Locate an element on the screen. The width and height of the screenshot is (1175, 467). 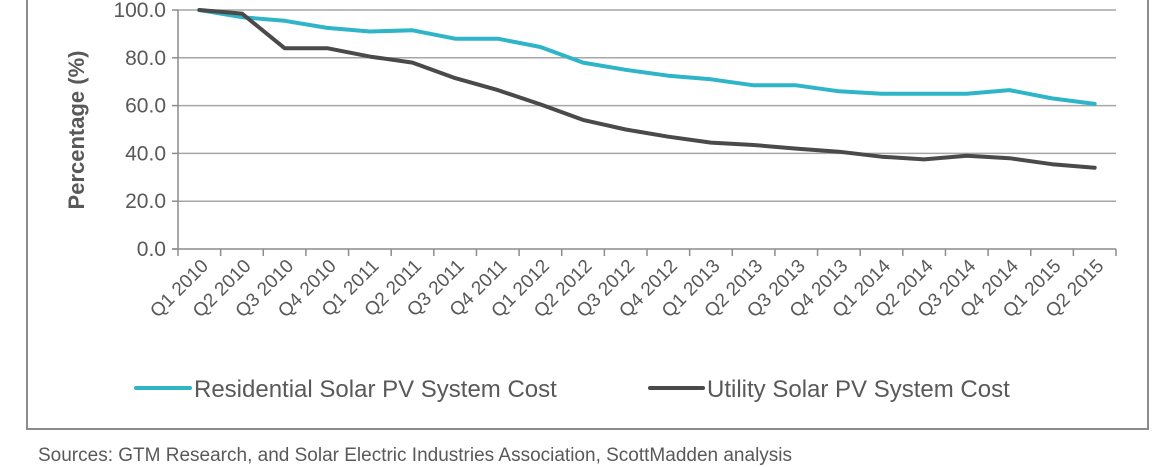
y-tick-label: 40.0 is located at coordinates (145, 153).